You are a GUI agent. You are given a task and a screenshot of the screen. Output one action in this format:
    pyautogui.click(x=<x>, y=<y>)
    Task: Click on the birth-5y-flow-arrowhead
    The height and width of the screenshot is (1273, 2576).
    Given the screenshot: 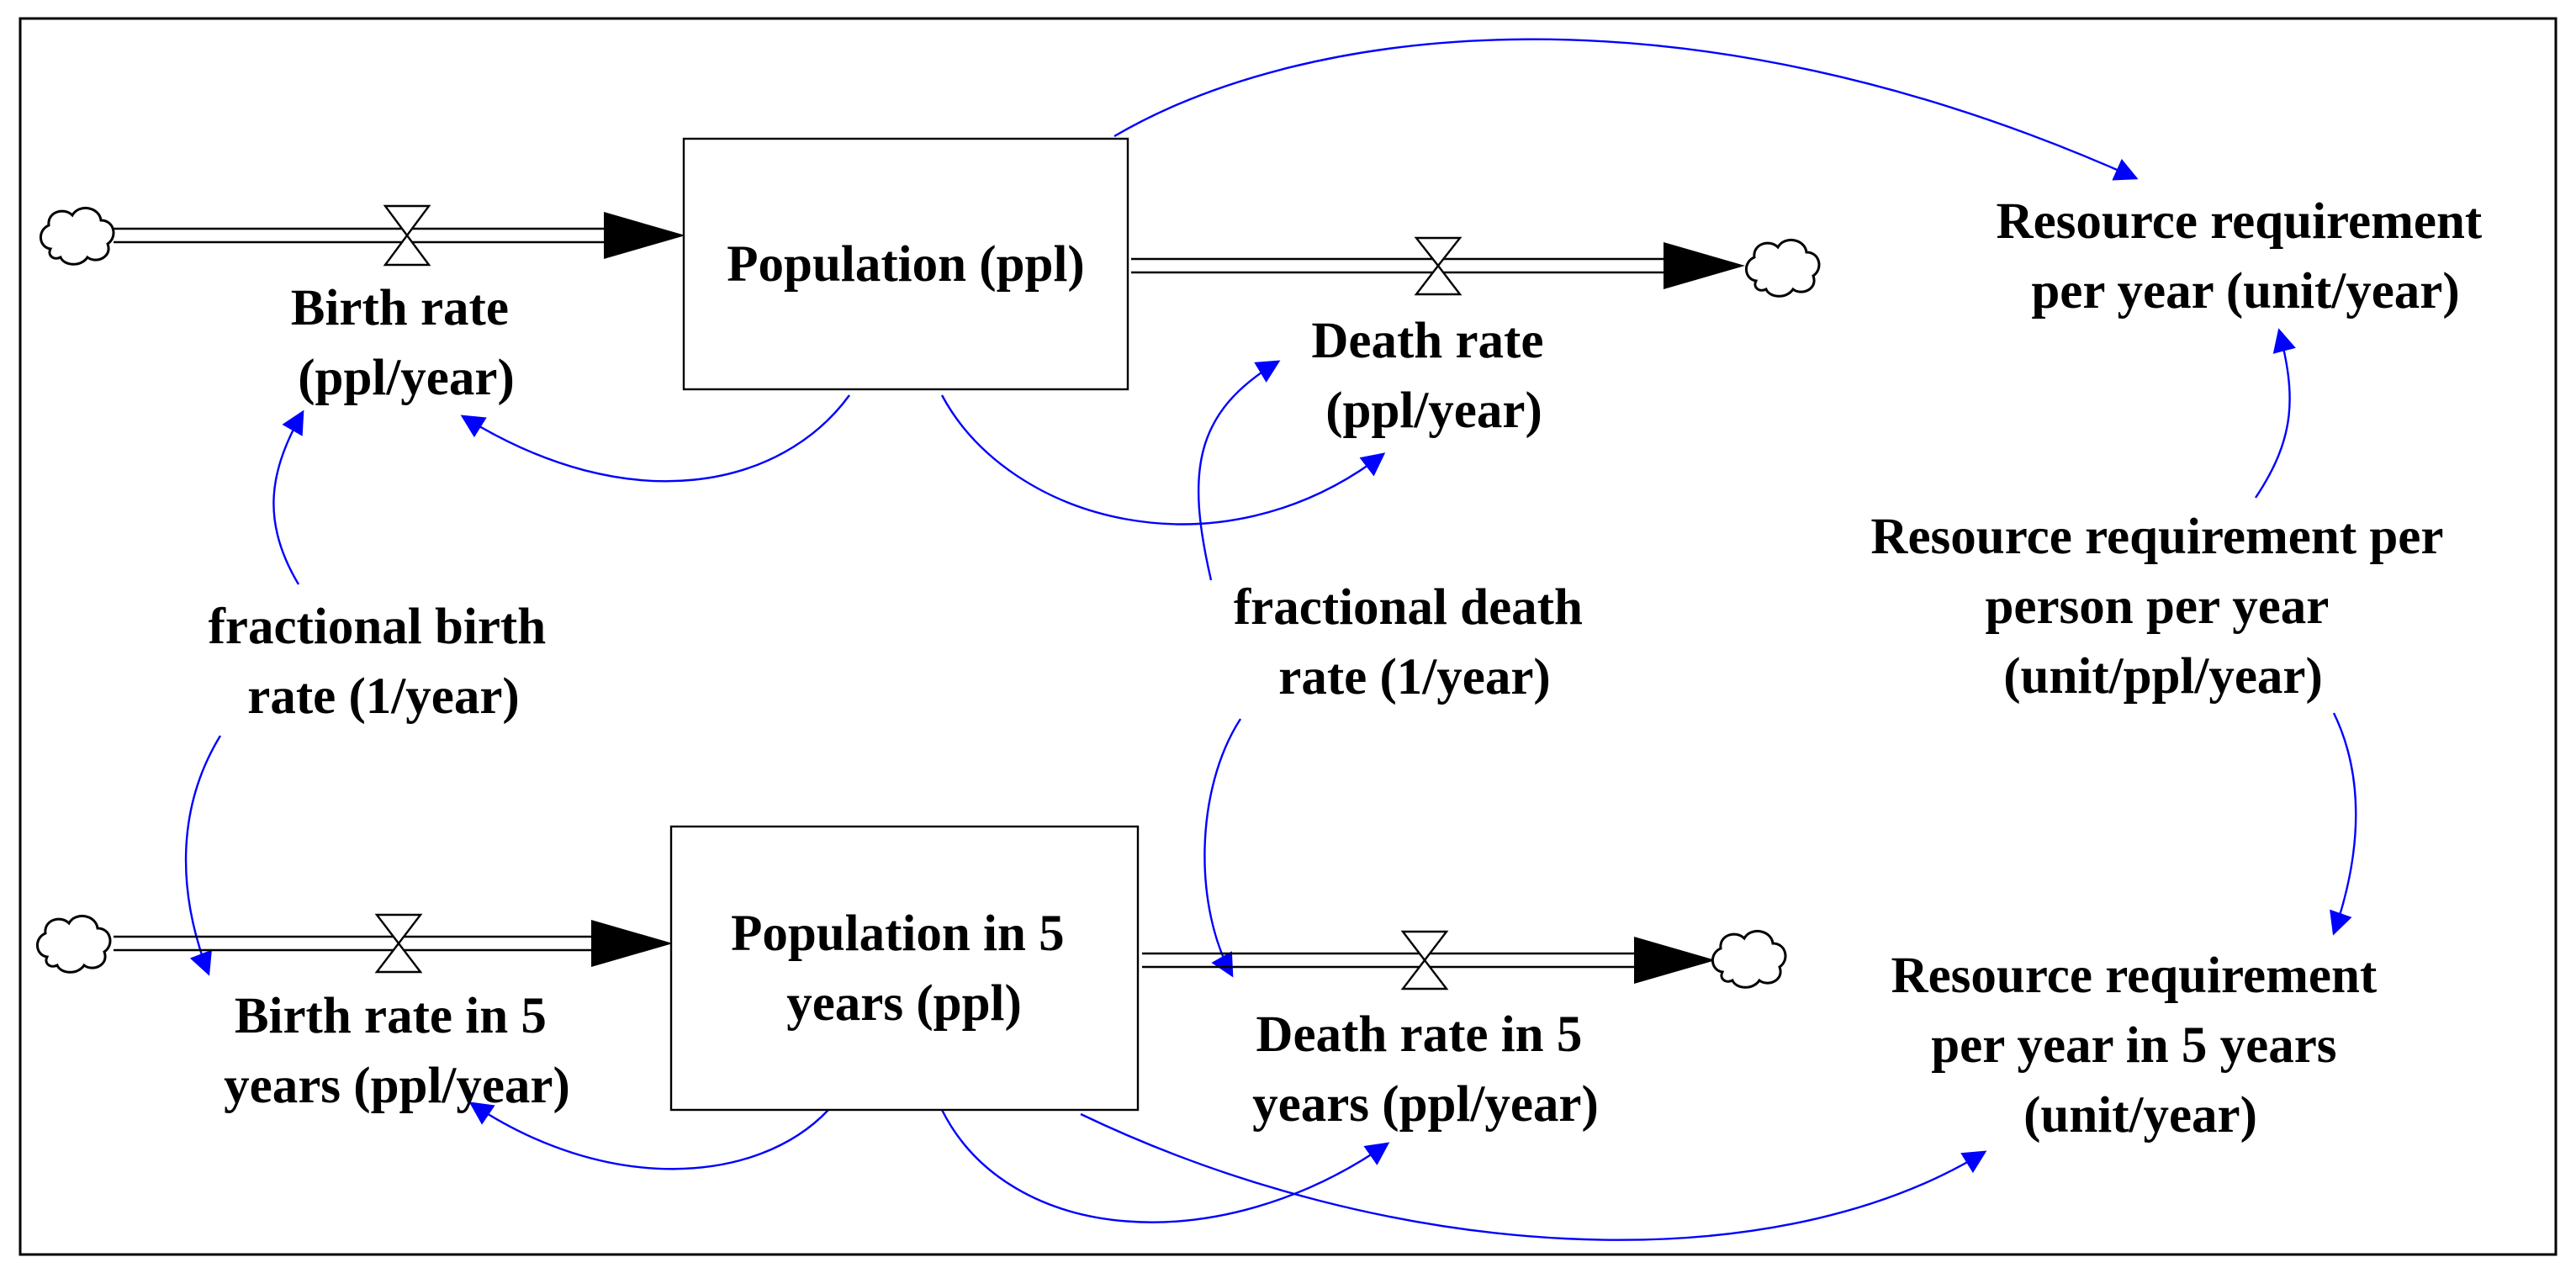 What is the action you would take?
    pyautogui.click(x=632, y=943)
    